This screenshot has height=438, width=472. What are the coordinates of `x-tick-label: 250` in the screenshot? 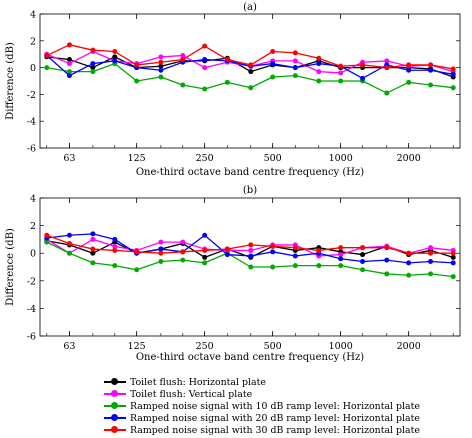 It's located at (205, 158).